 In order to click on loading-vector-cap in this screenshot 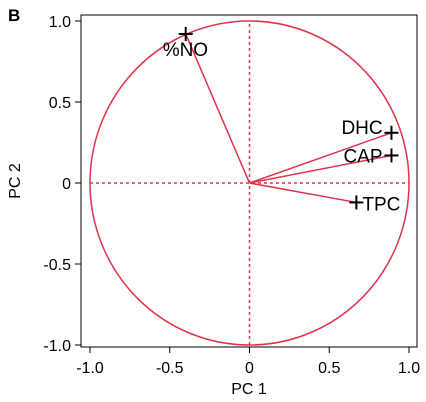, I will do `click(320, 169)`.